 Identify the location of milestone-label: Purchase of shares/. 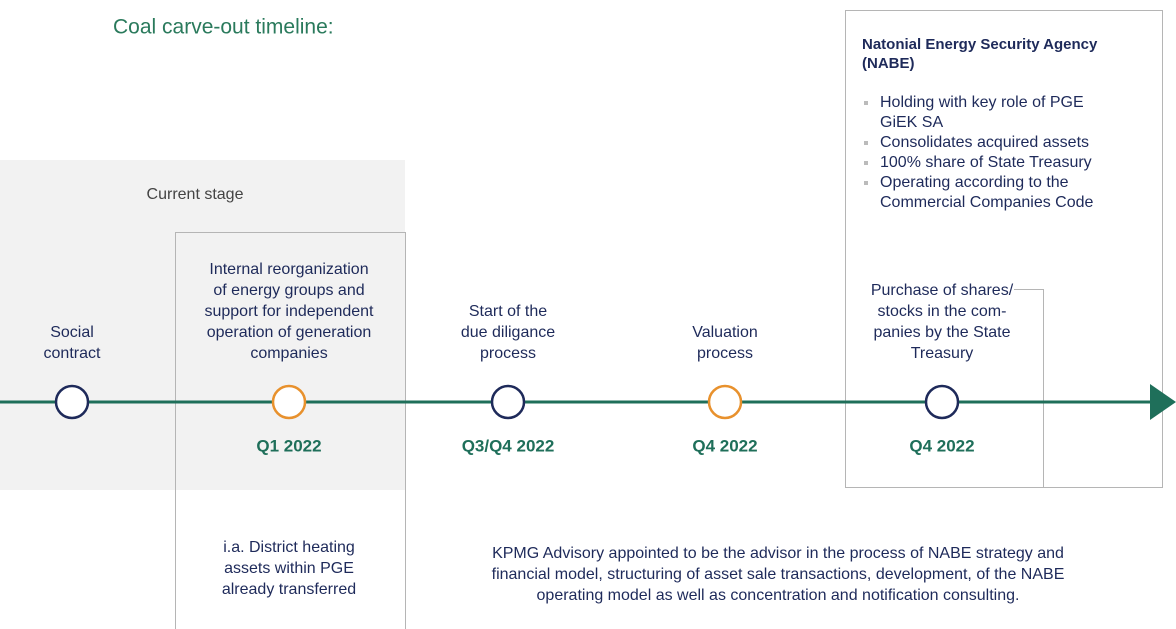
(942, 290).